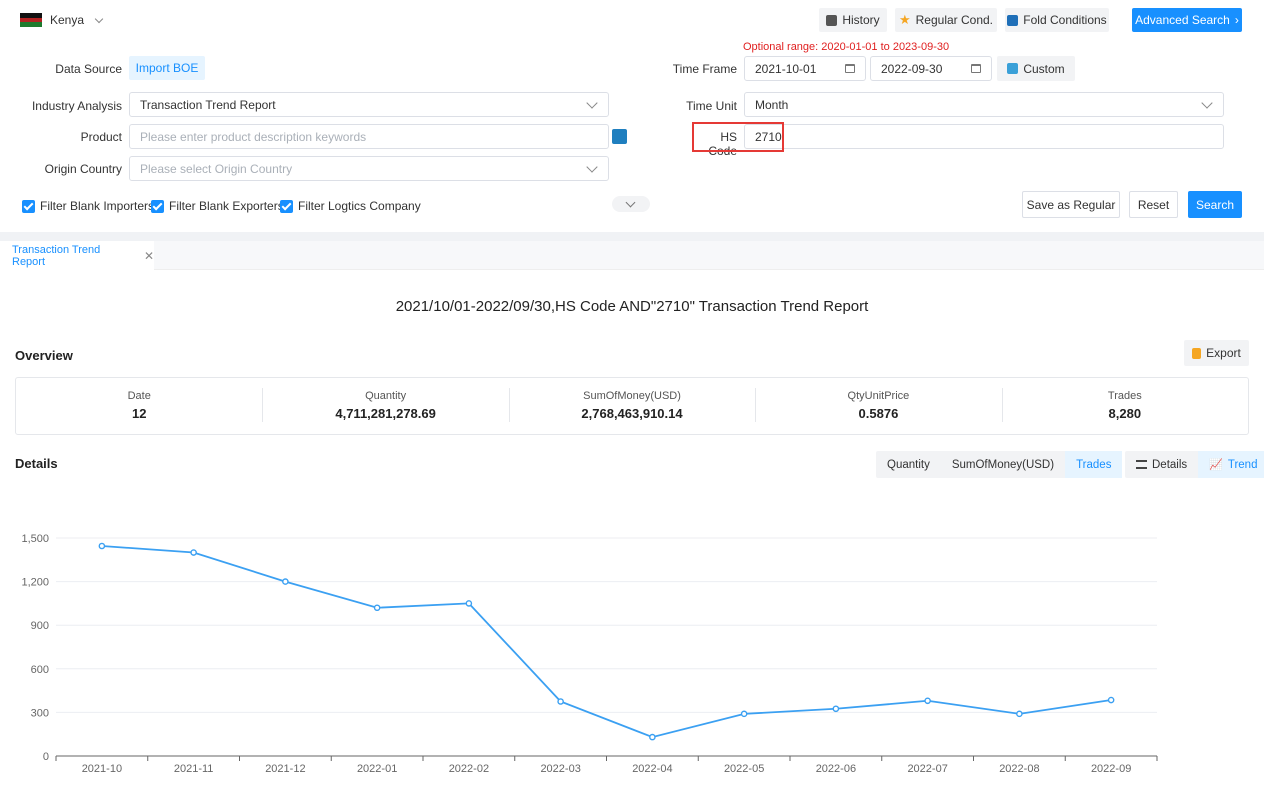  What do you see at coordinates (927, 769) in the screenshot?
I see `x-tick-label: 2022-07` at bounding box center [927, 769].